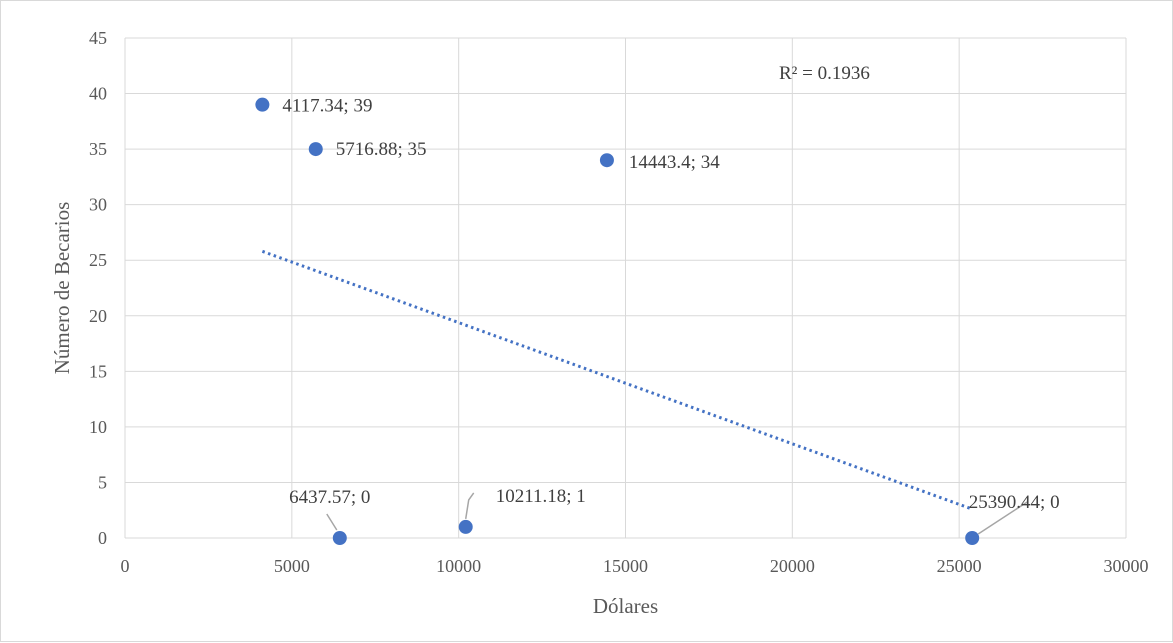 The height and width of the screenshot is (643, 1173). Describe the element at coordinates (62, 288) in the screenshot. I see `y-axis-title: Número de Becarios` at that location.